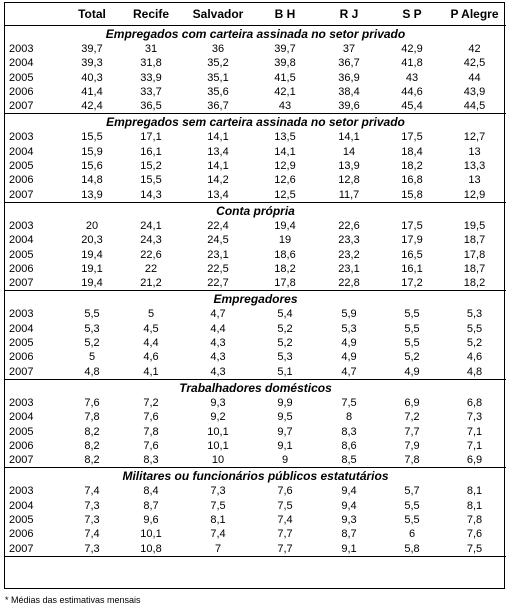 The image size is (509, 610). What do you see at coordinates (255, 299) in the screenshot?
I see `section-title: Empregadores` at bounding box center [255, 299].